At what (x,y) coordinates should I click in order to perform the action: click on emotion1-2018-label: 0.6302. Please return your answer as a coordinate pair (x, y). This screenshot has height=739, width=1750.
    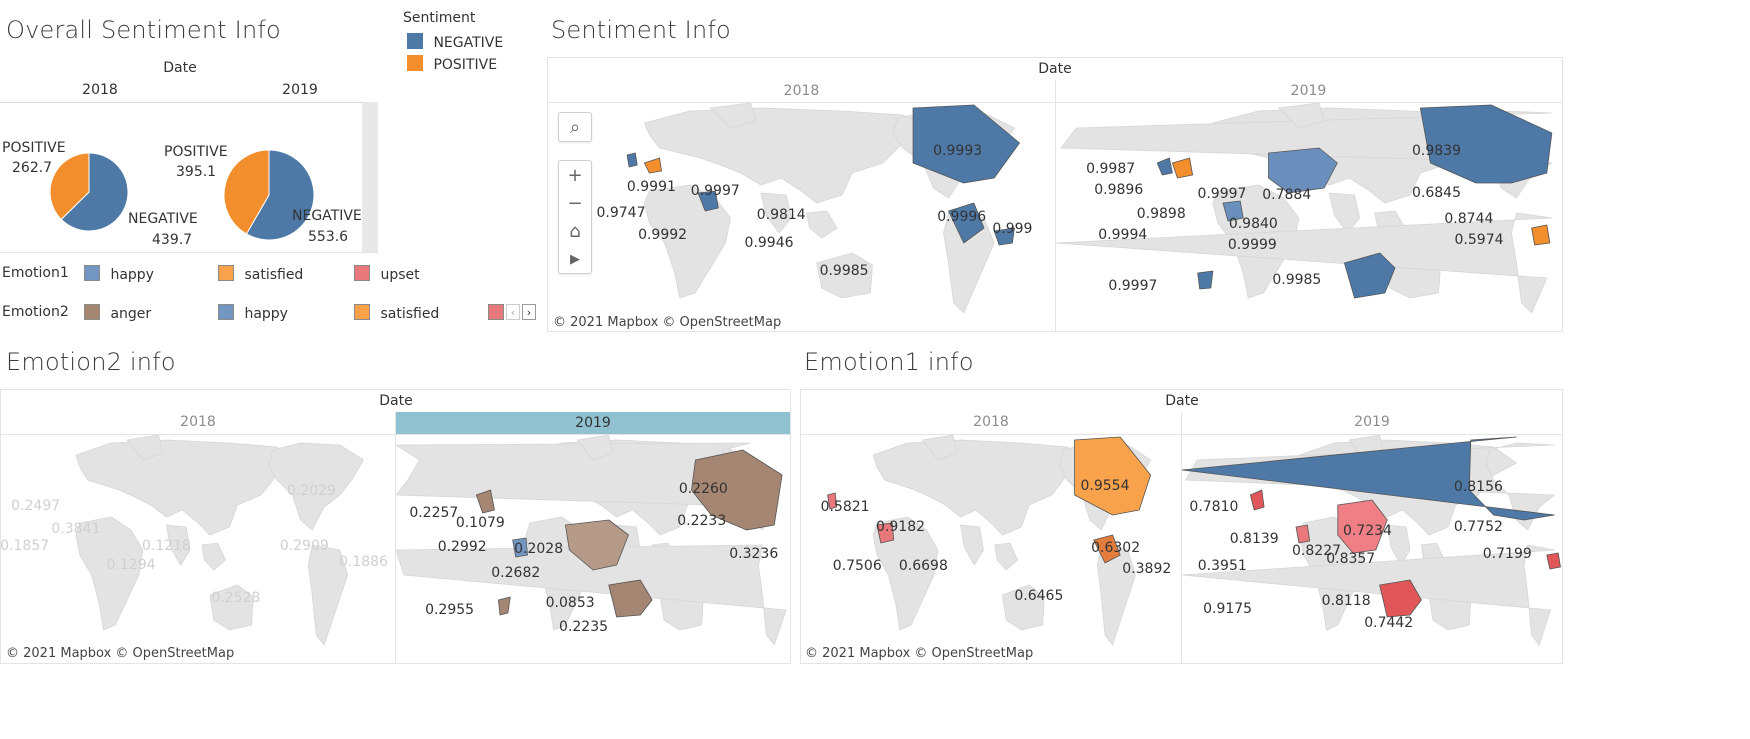
    Looking at the image, I should click on (1115, 548).